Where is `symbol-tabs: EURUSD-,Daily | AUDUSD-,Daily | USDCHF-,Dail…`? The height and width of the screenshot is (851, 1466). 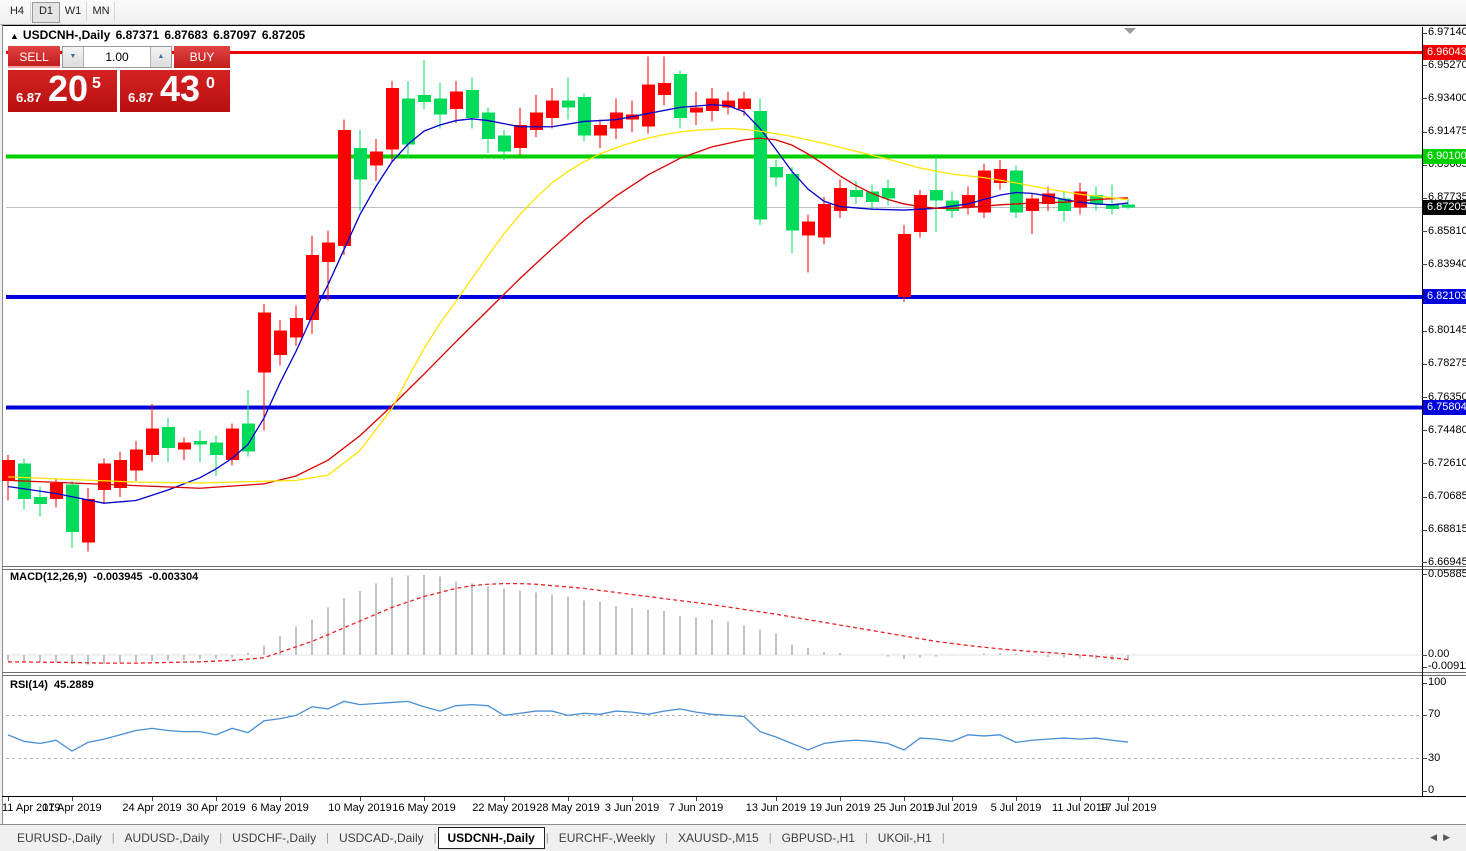 symbol-tabs: EURUSD-,Daily | AUDUSD-,Daily | USDCHF-,Dail… is located at coordinates (477, 838).